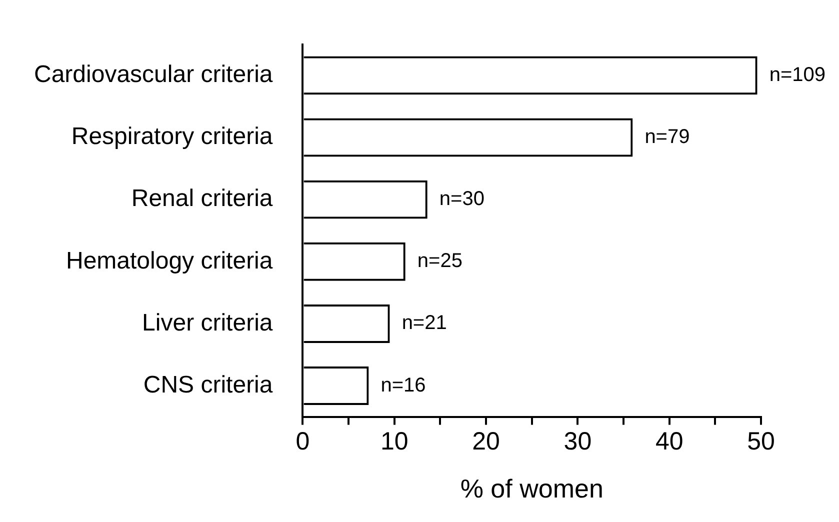 Image resolution: width=839 pixels, height=522 pixels. I want to click on y-tick-label: Renal criteria, so click(202, 198).